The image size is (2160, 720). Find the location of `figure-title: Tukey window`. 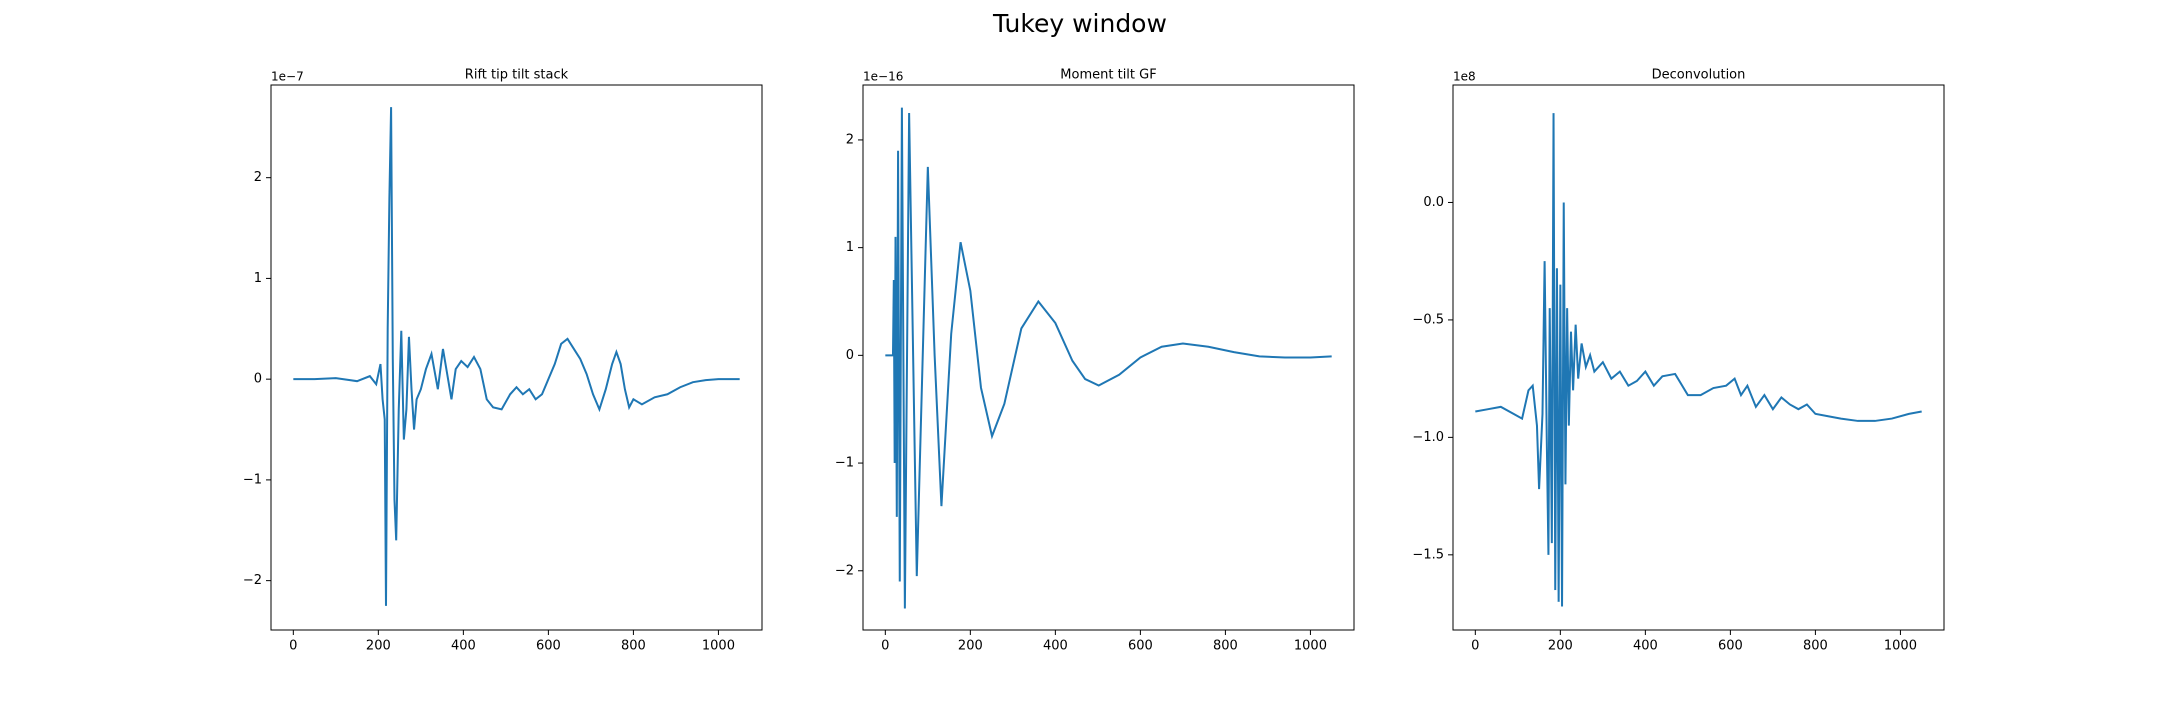

figure-title: Tukey window is located at coordinates (1079, 23).